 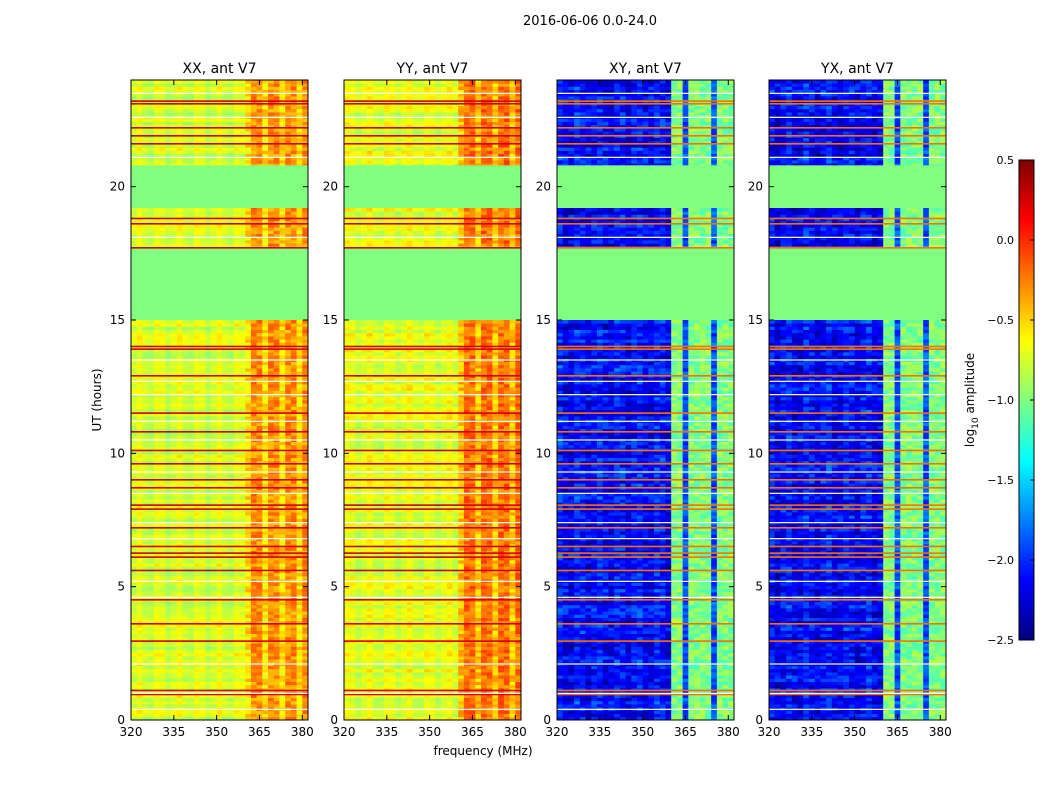 I want to click on colorbar-tick-label: 0.0, so click(x=1006, y=240).